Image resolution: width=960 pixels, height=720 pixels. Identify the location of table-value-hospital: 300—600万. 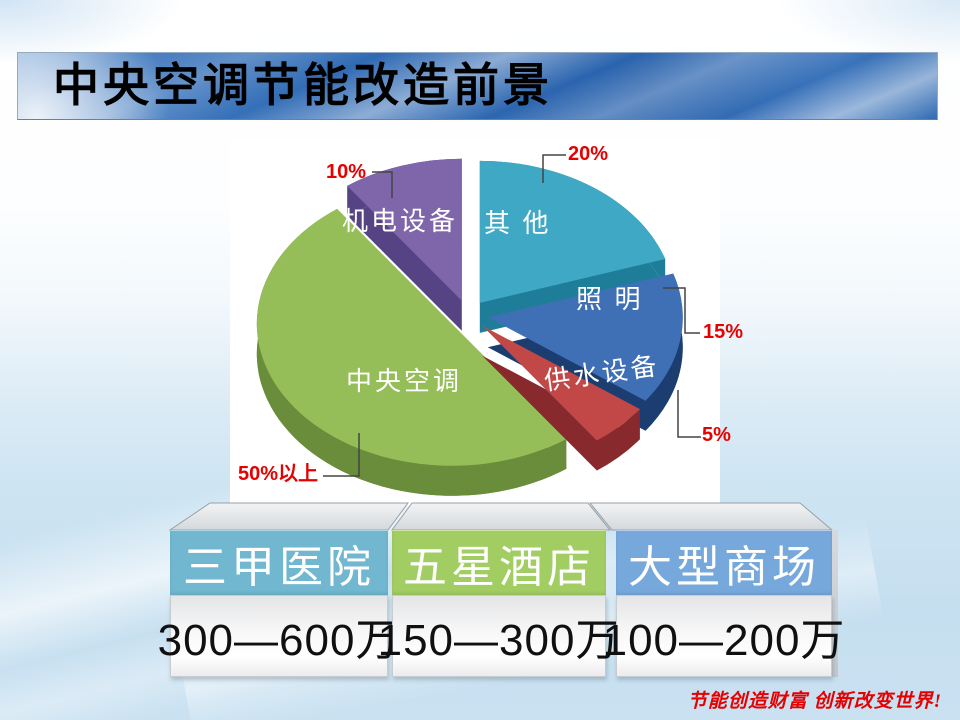
(278, 636).